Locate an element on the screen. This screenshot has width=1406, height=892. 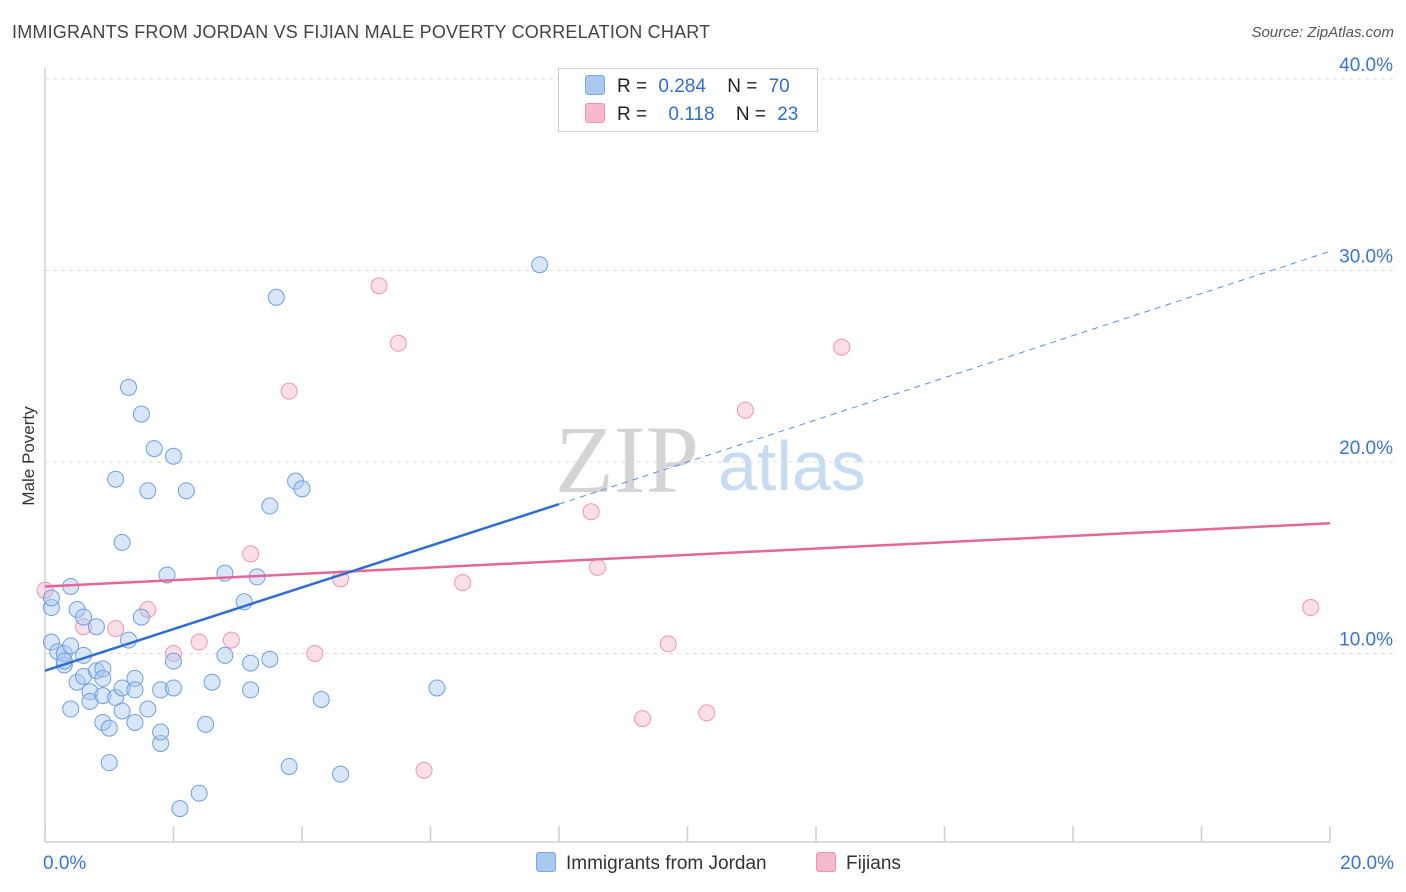
bottom-legend-swatch-fijians is located at coordinates (826, 862).